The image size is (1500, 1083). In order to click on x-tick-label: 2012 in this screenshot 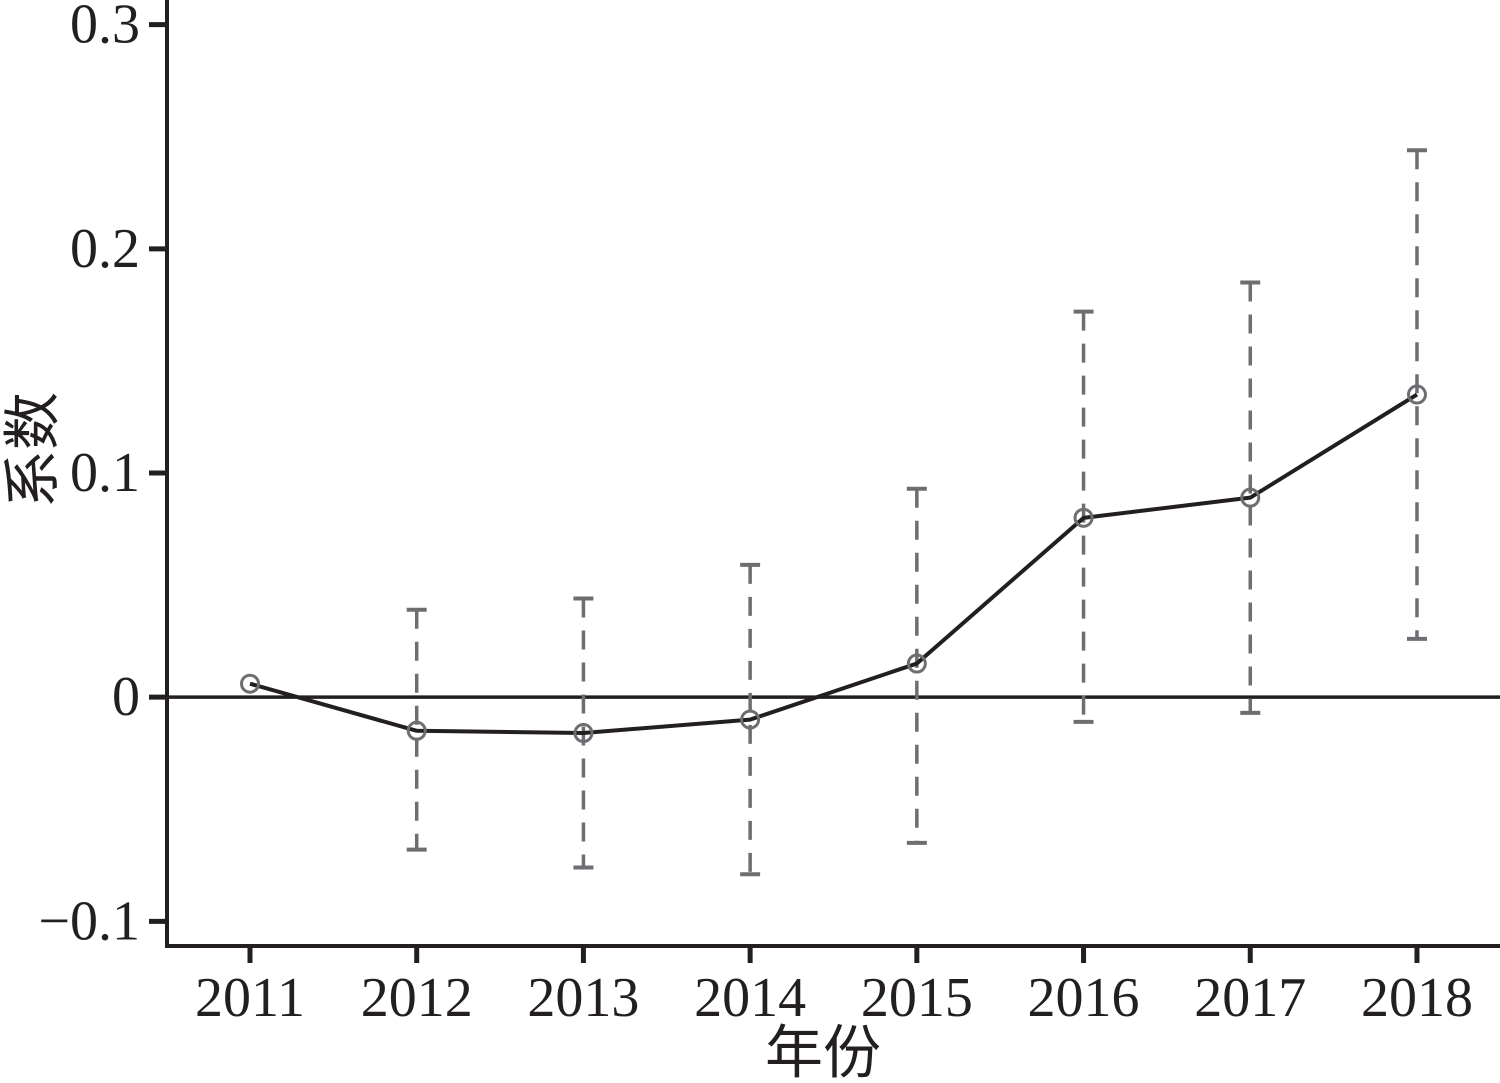, I will do `click(417, 998)`.